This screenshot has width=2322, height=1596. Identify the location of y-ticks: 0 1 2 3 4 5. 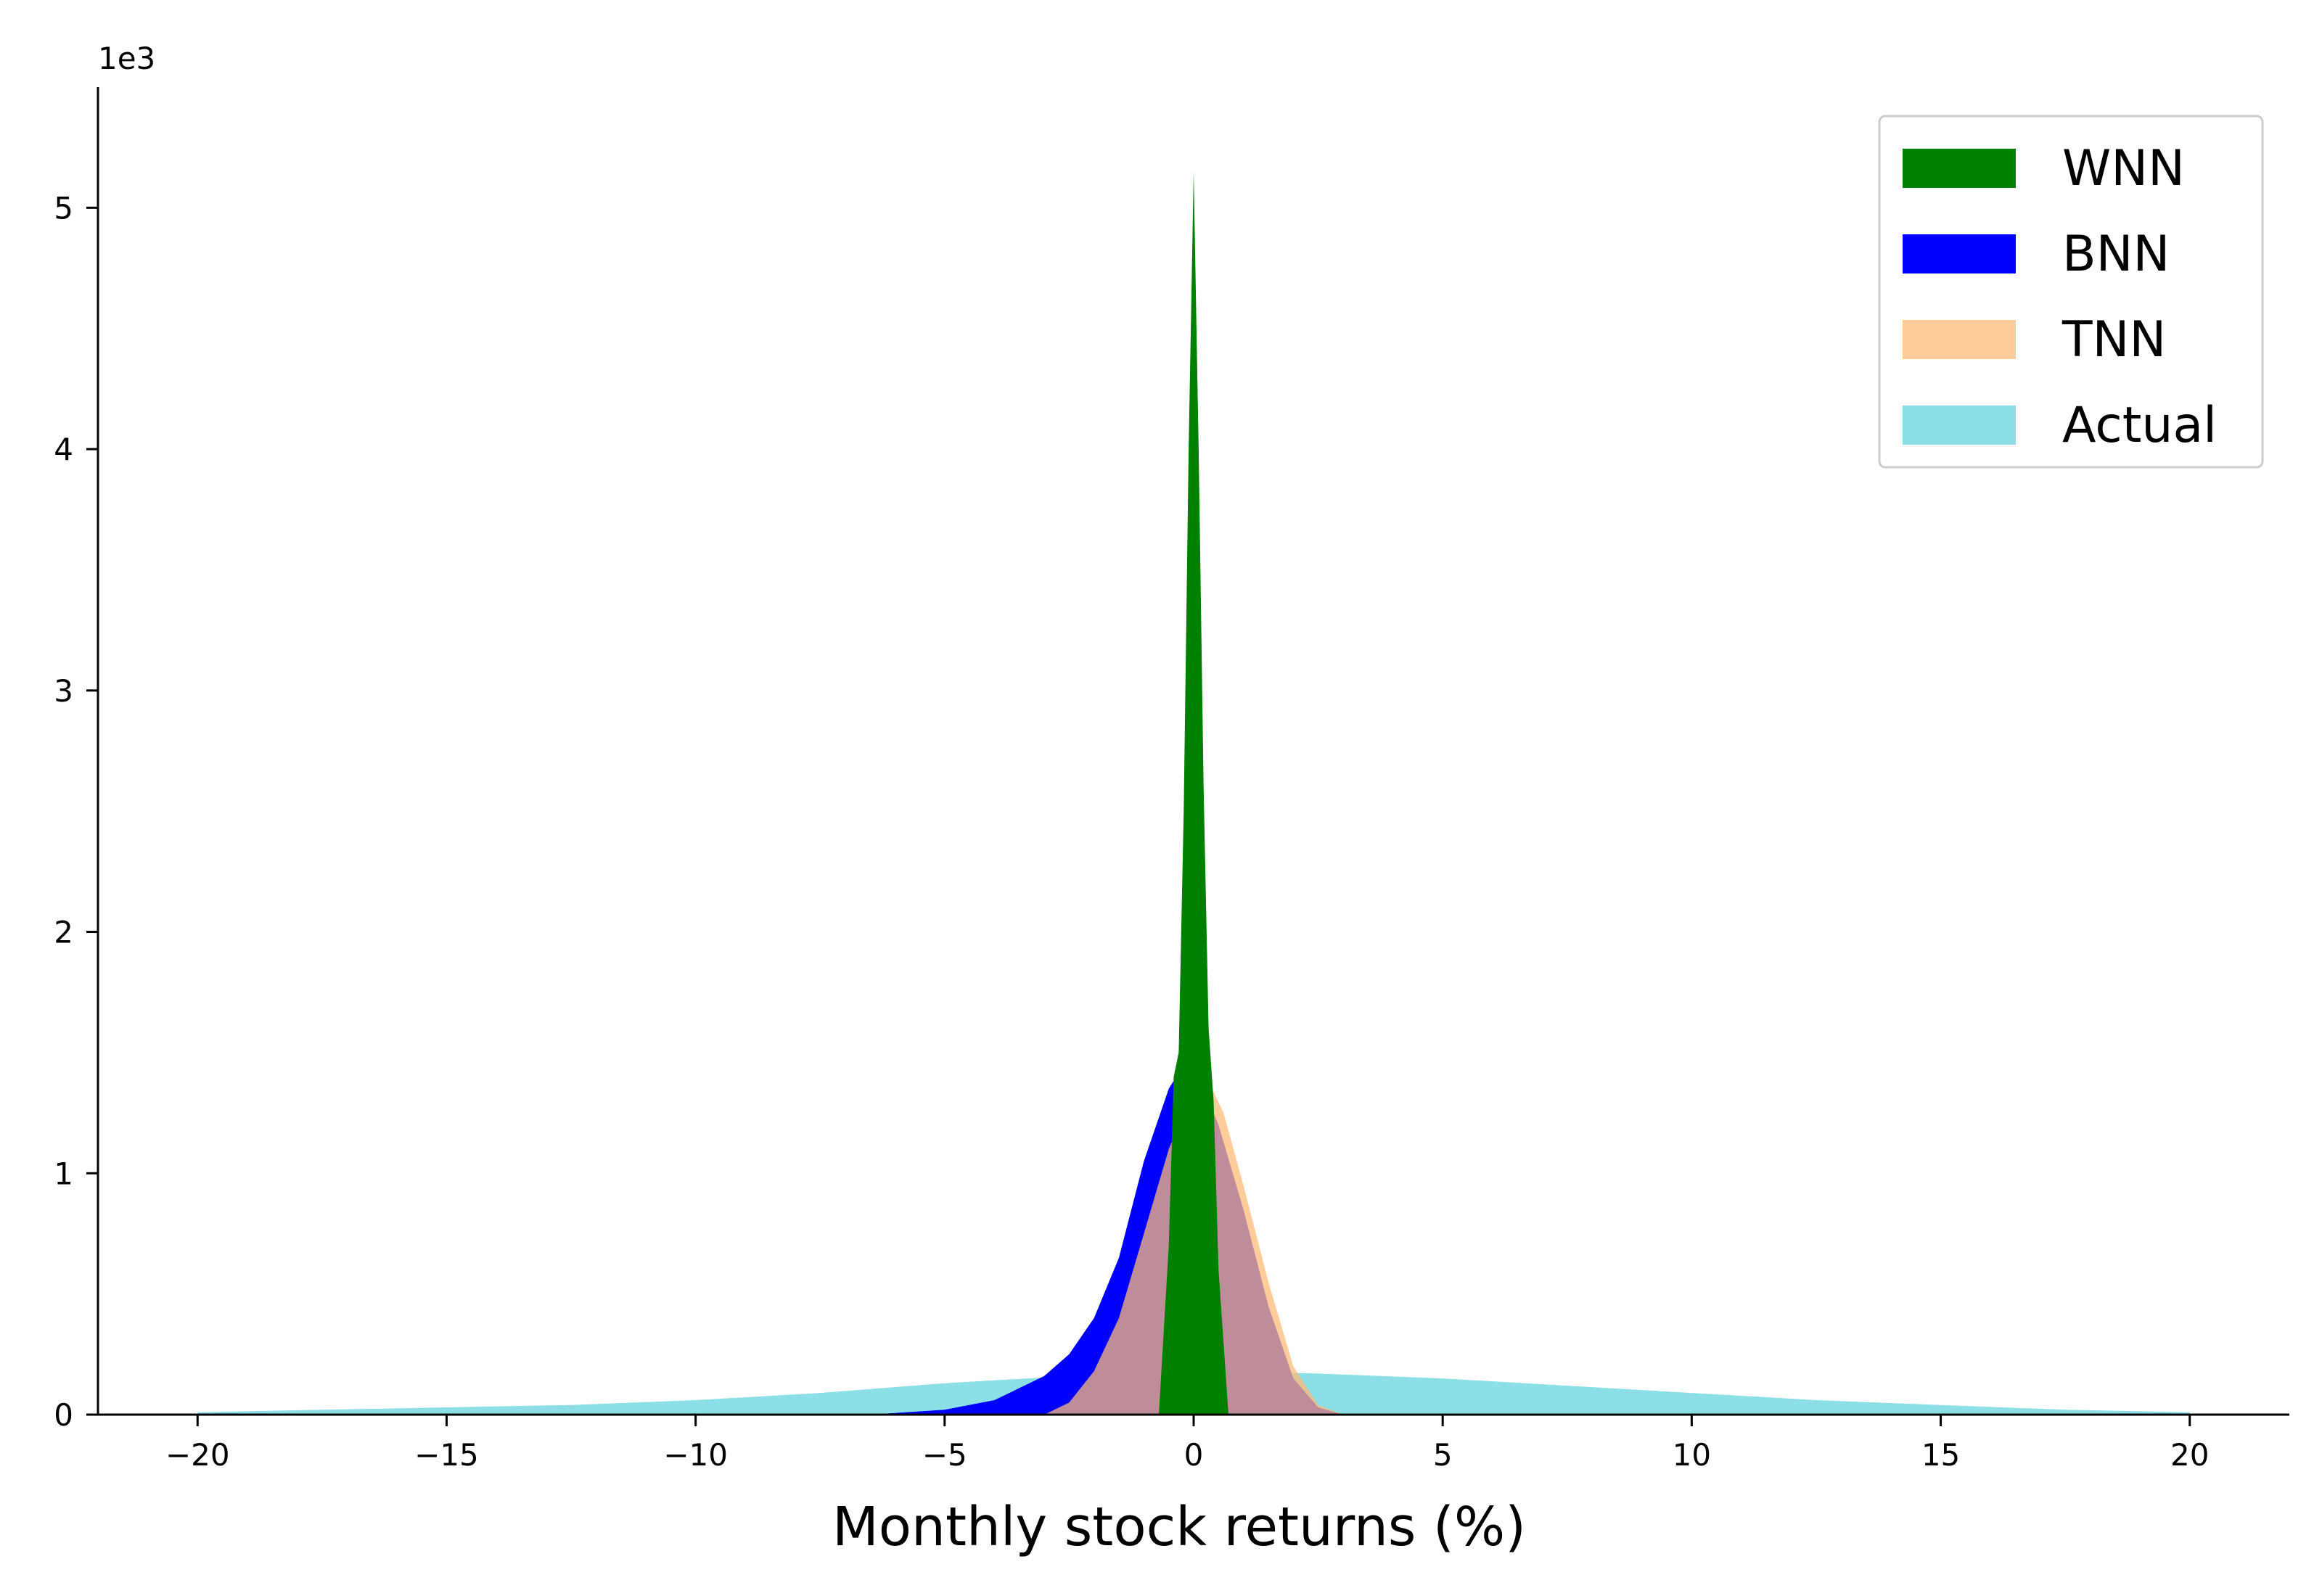
(76, 811).